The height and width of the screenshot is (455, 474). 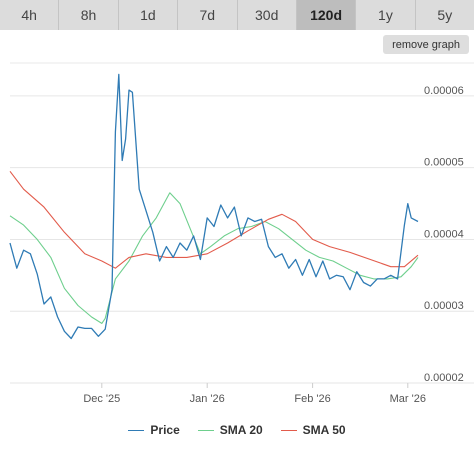 I want to click on y-tick-label: 0.00006, so click(x=444, y=91).